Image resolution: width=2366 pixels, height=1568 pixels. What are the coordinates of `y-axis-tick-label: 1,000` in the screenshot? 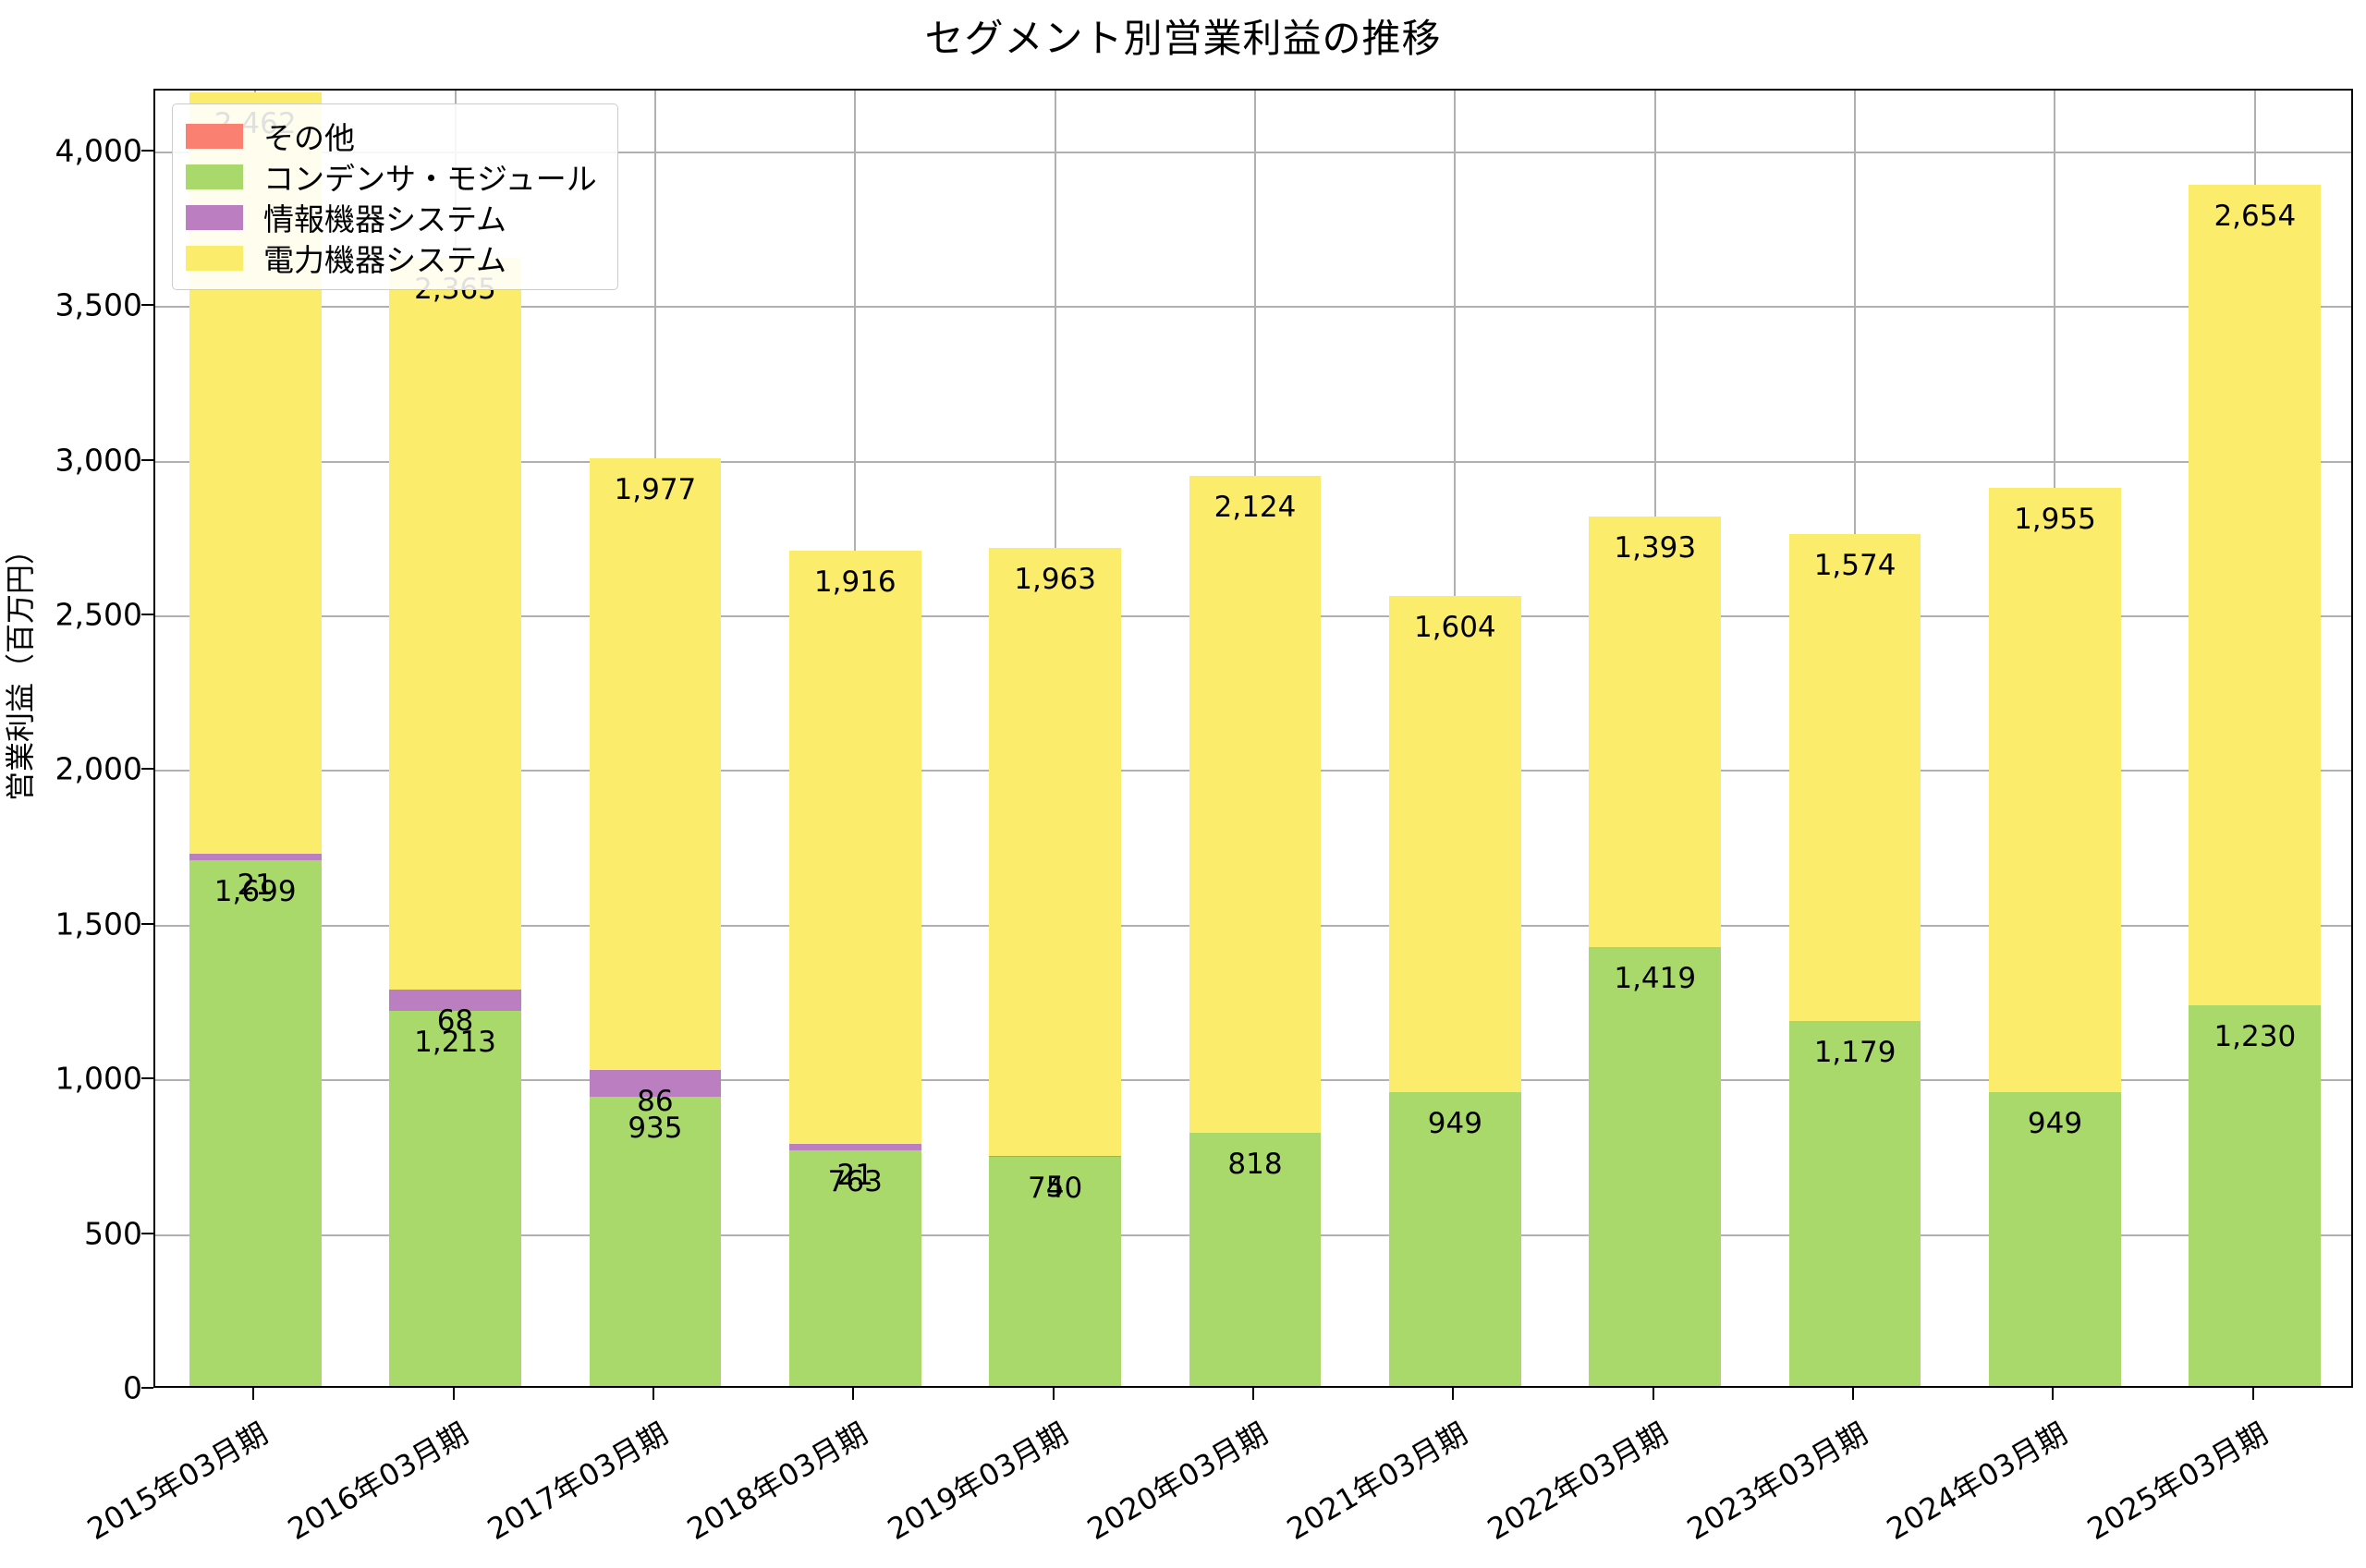 It's located at (98, 1078).